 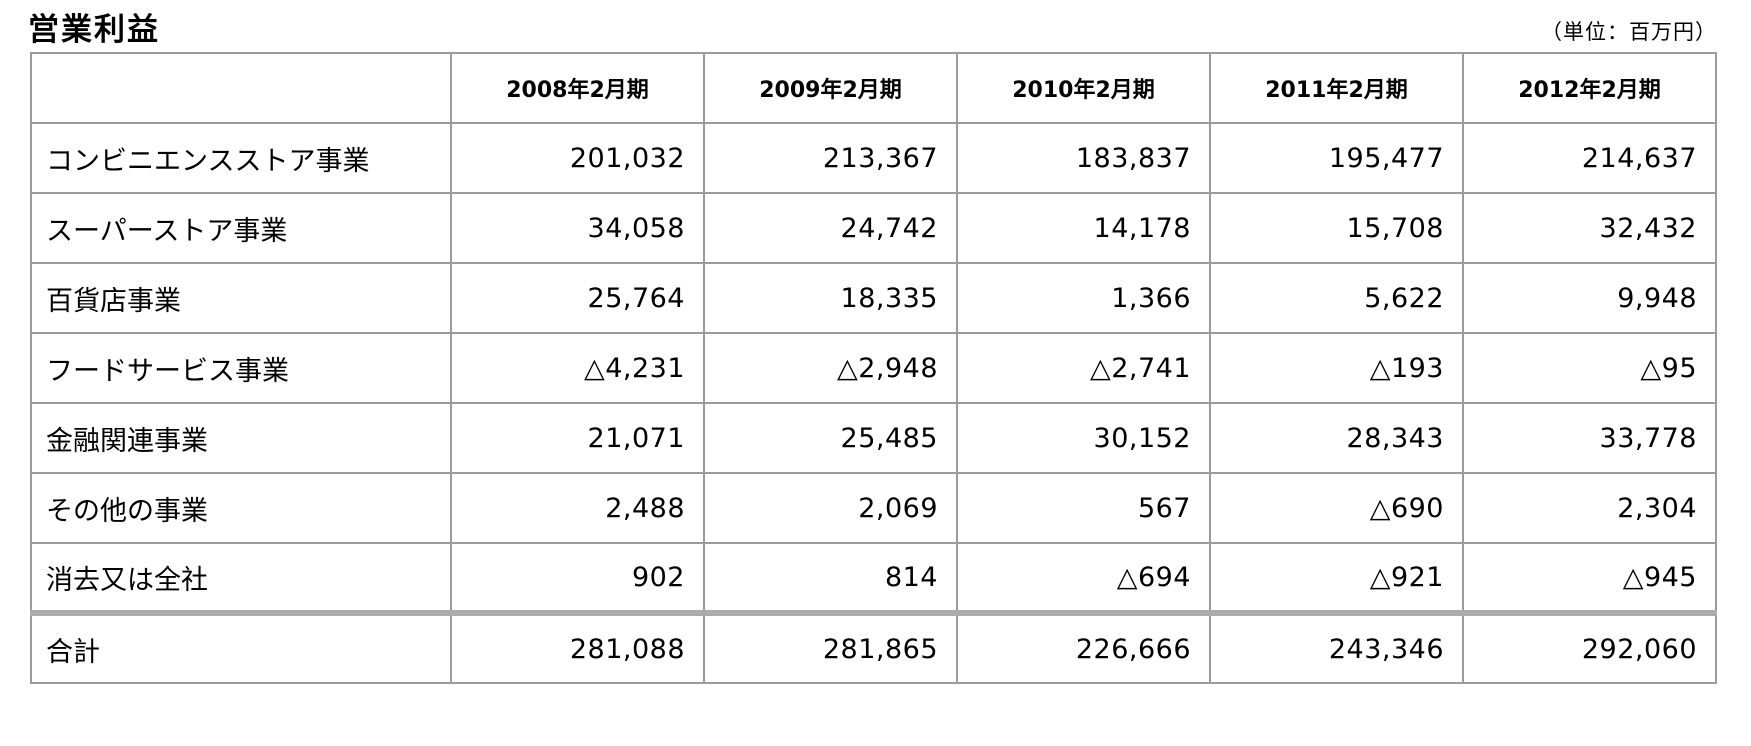 What do you see at coordinates (241, 438) in the screenshot?
I see `row-label: 金融関連事業` at bounding box center [241, 438].